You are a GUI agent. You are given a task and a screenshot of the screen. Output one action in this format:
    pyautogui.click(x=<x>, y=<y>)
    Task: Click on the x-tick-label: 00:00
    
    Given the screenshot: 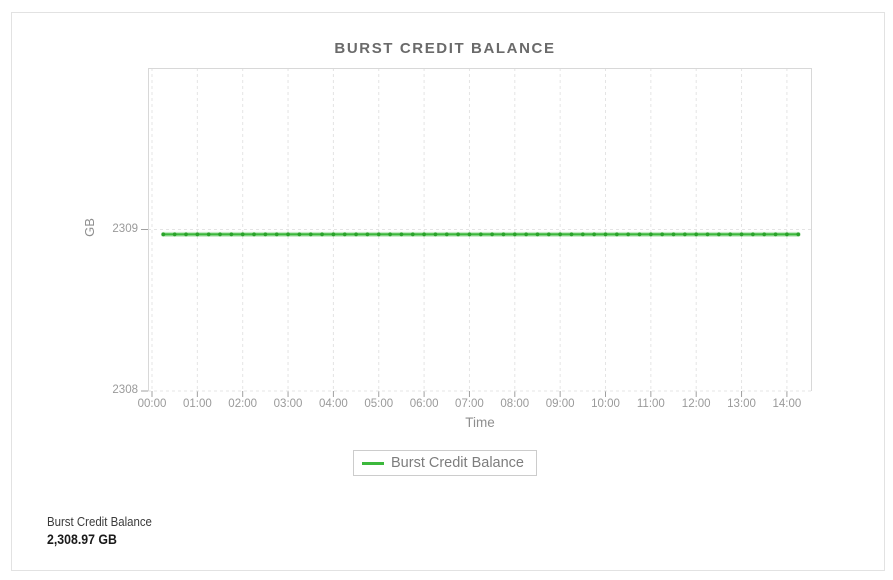 What is the action you would take?
    pyautogui.click(x=152, y=404)
    